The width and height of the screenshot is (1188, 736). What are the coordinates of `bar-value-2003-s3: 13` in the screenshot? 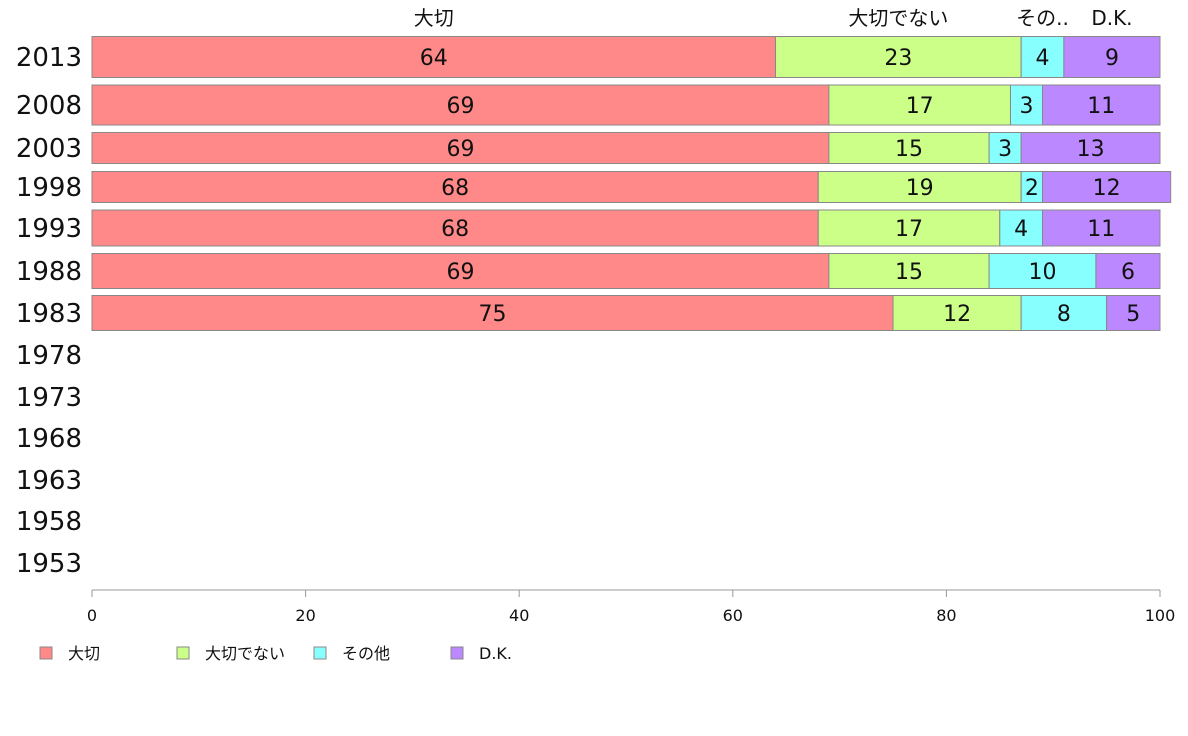 It's located at (1091, 149).